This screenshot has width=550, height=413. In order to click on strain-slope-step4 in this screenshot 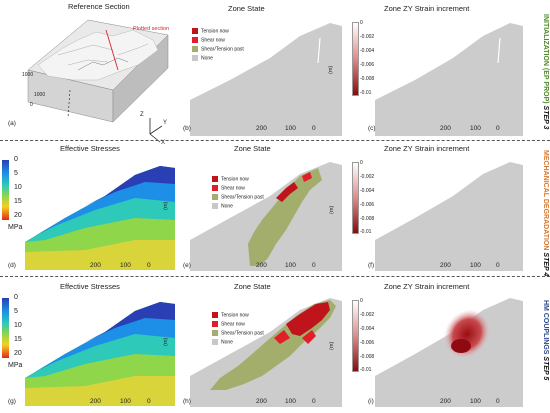, I will do `click(449, 216)`.